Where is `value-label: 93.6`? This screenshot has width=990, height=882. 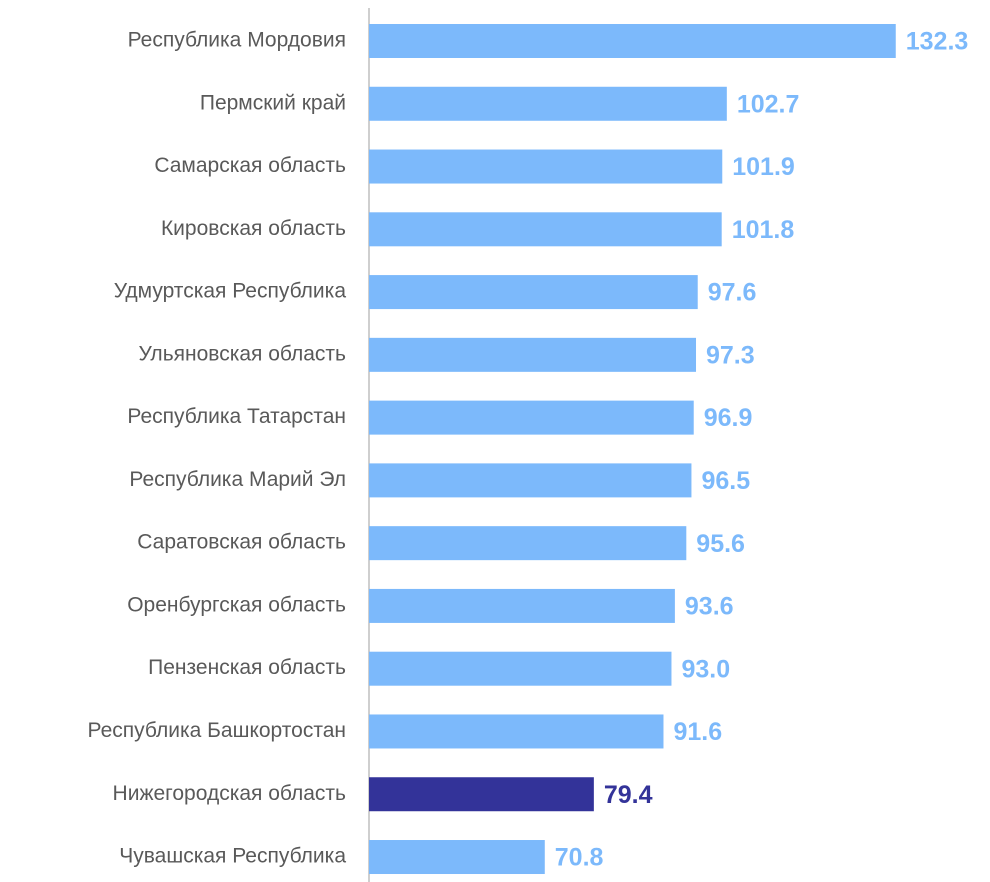 value-label: 93.6 is located at coordinates (709, 607).